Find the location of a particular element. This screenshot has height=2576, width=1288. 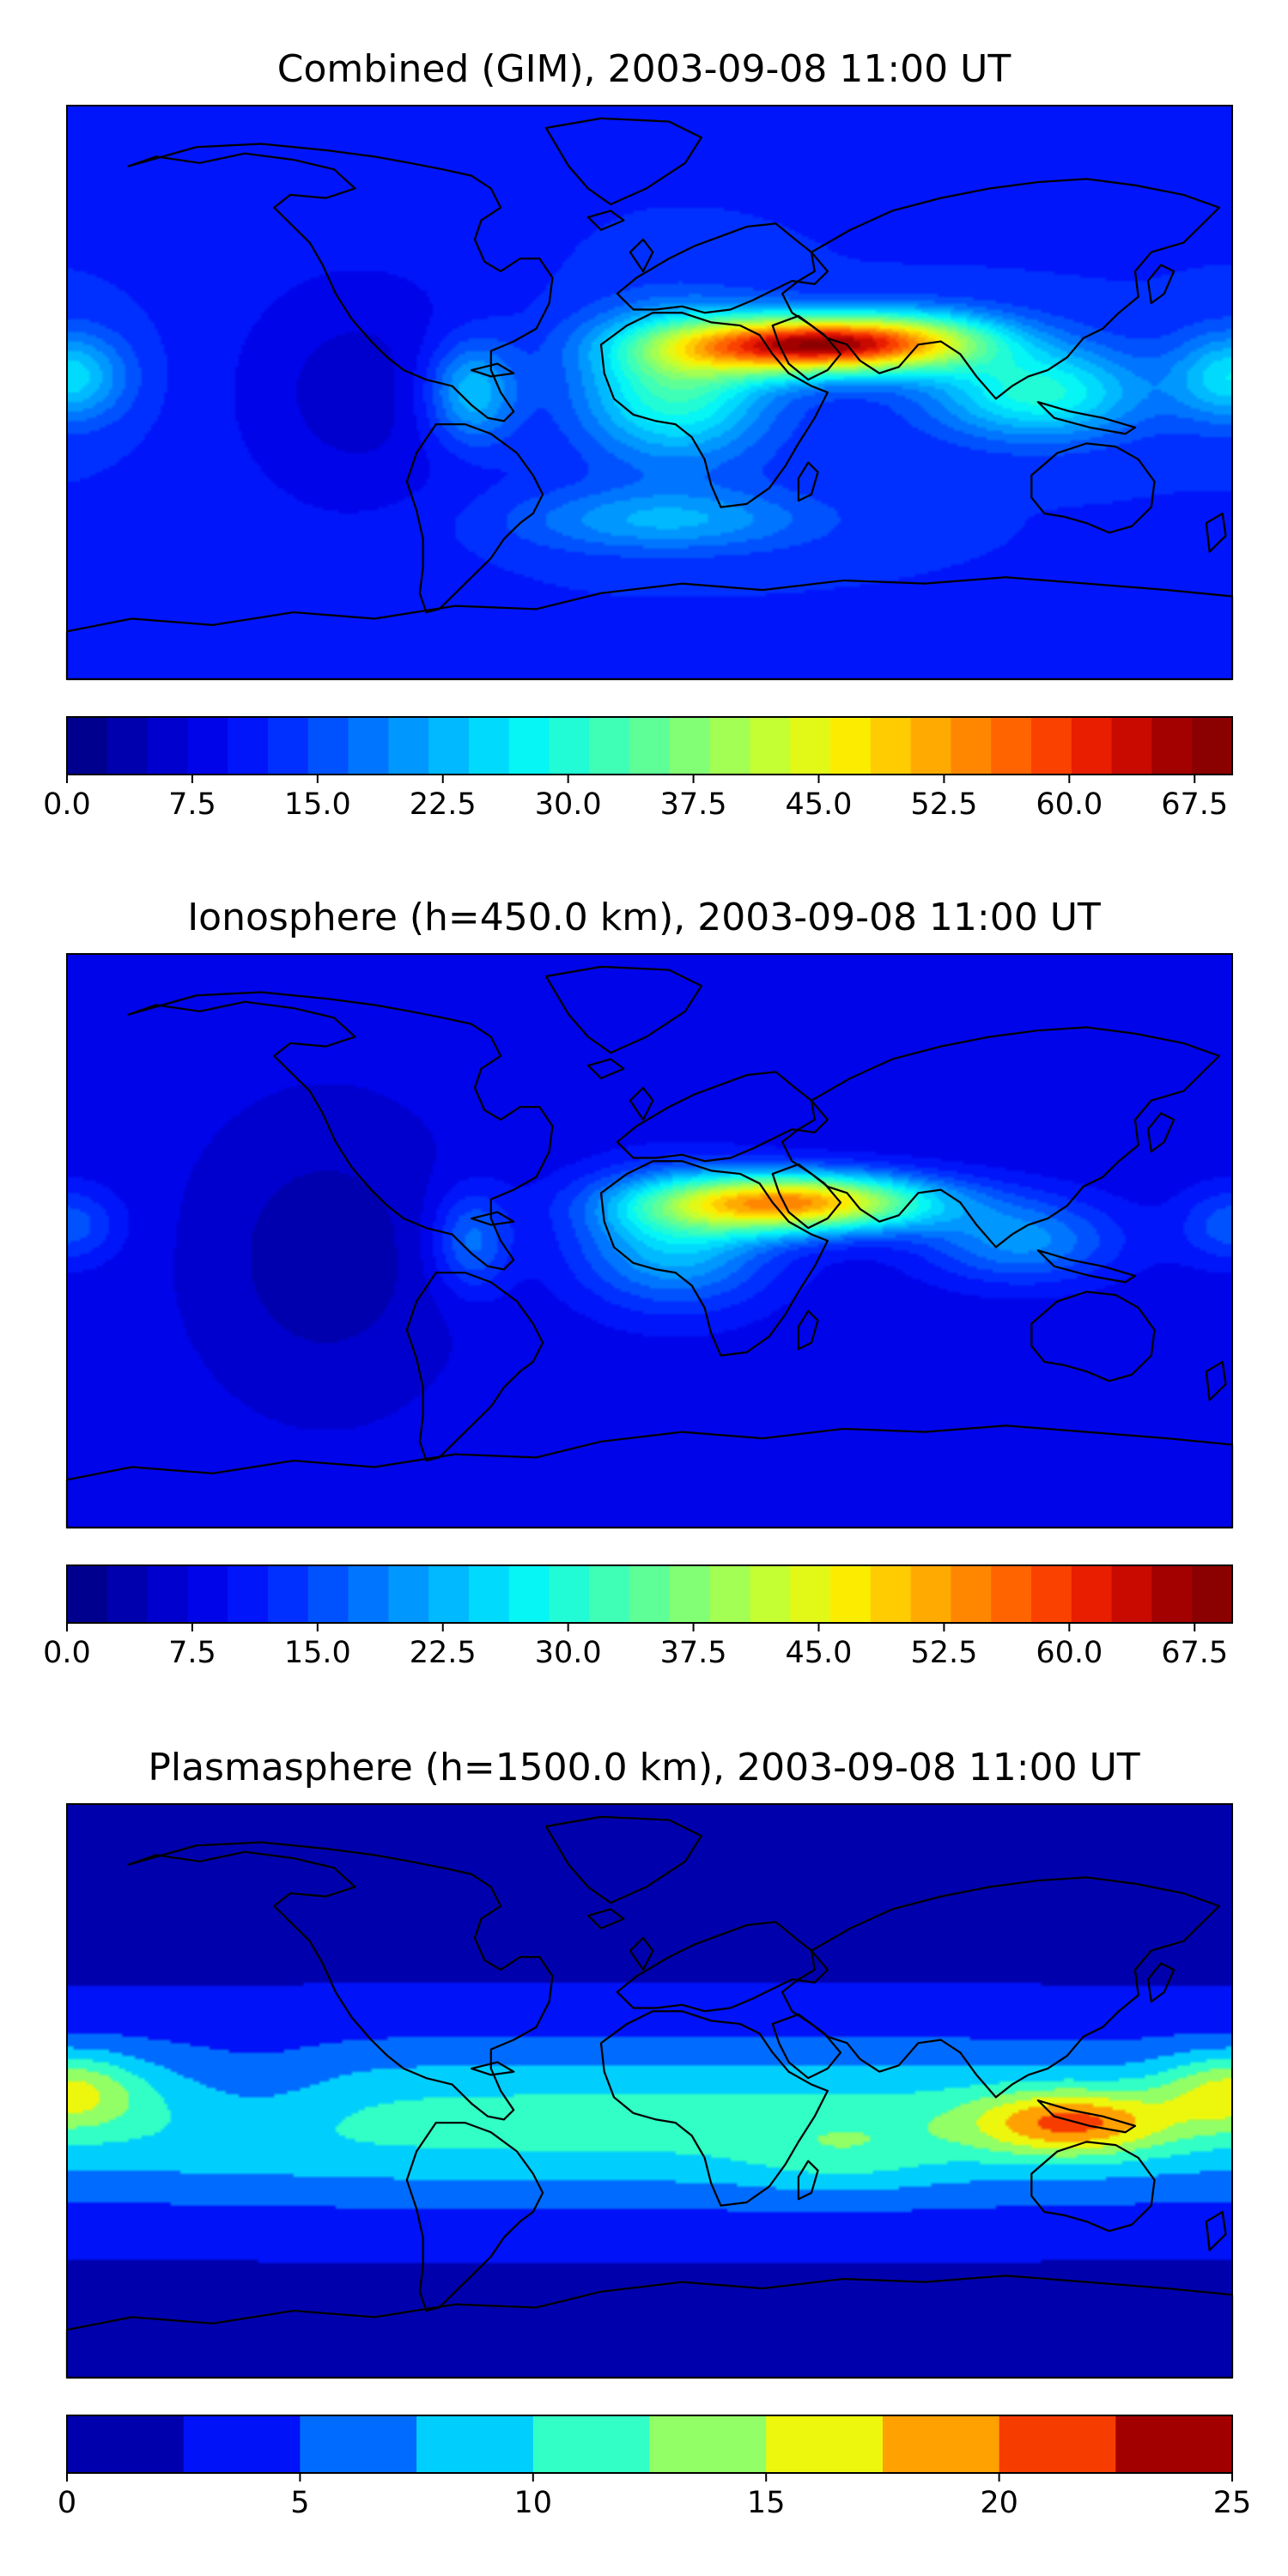

panel-combined-colorbar: 0.0 7.5 15.0 22.5 30.0 37.5 45.0 52.5 60.0 67.5 is located at coordinates (638, 769).